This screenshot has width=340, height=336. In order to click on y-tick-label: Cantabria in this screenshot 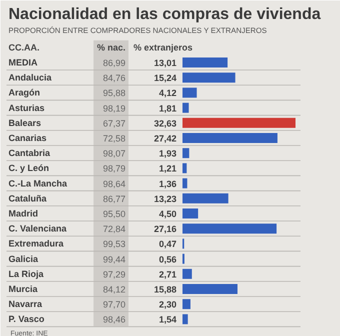, I will do `click(30, 153)`.